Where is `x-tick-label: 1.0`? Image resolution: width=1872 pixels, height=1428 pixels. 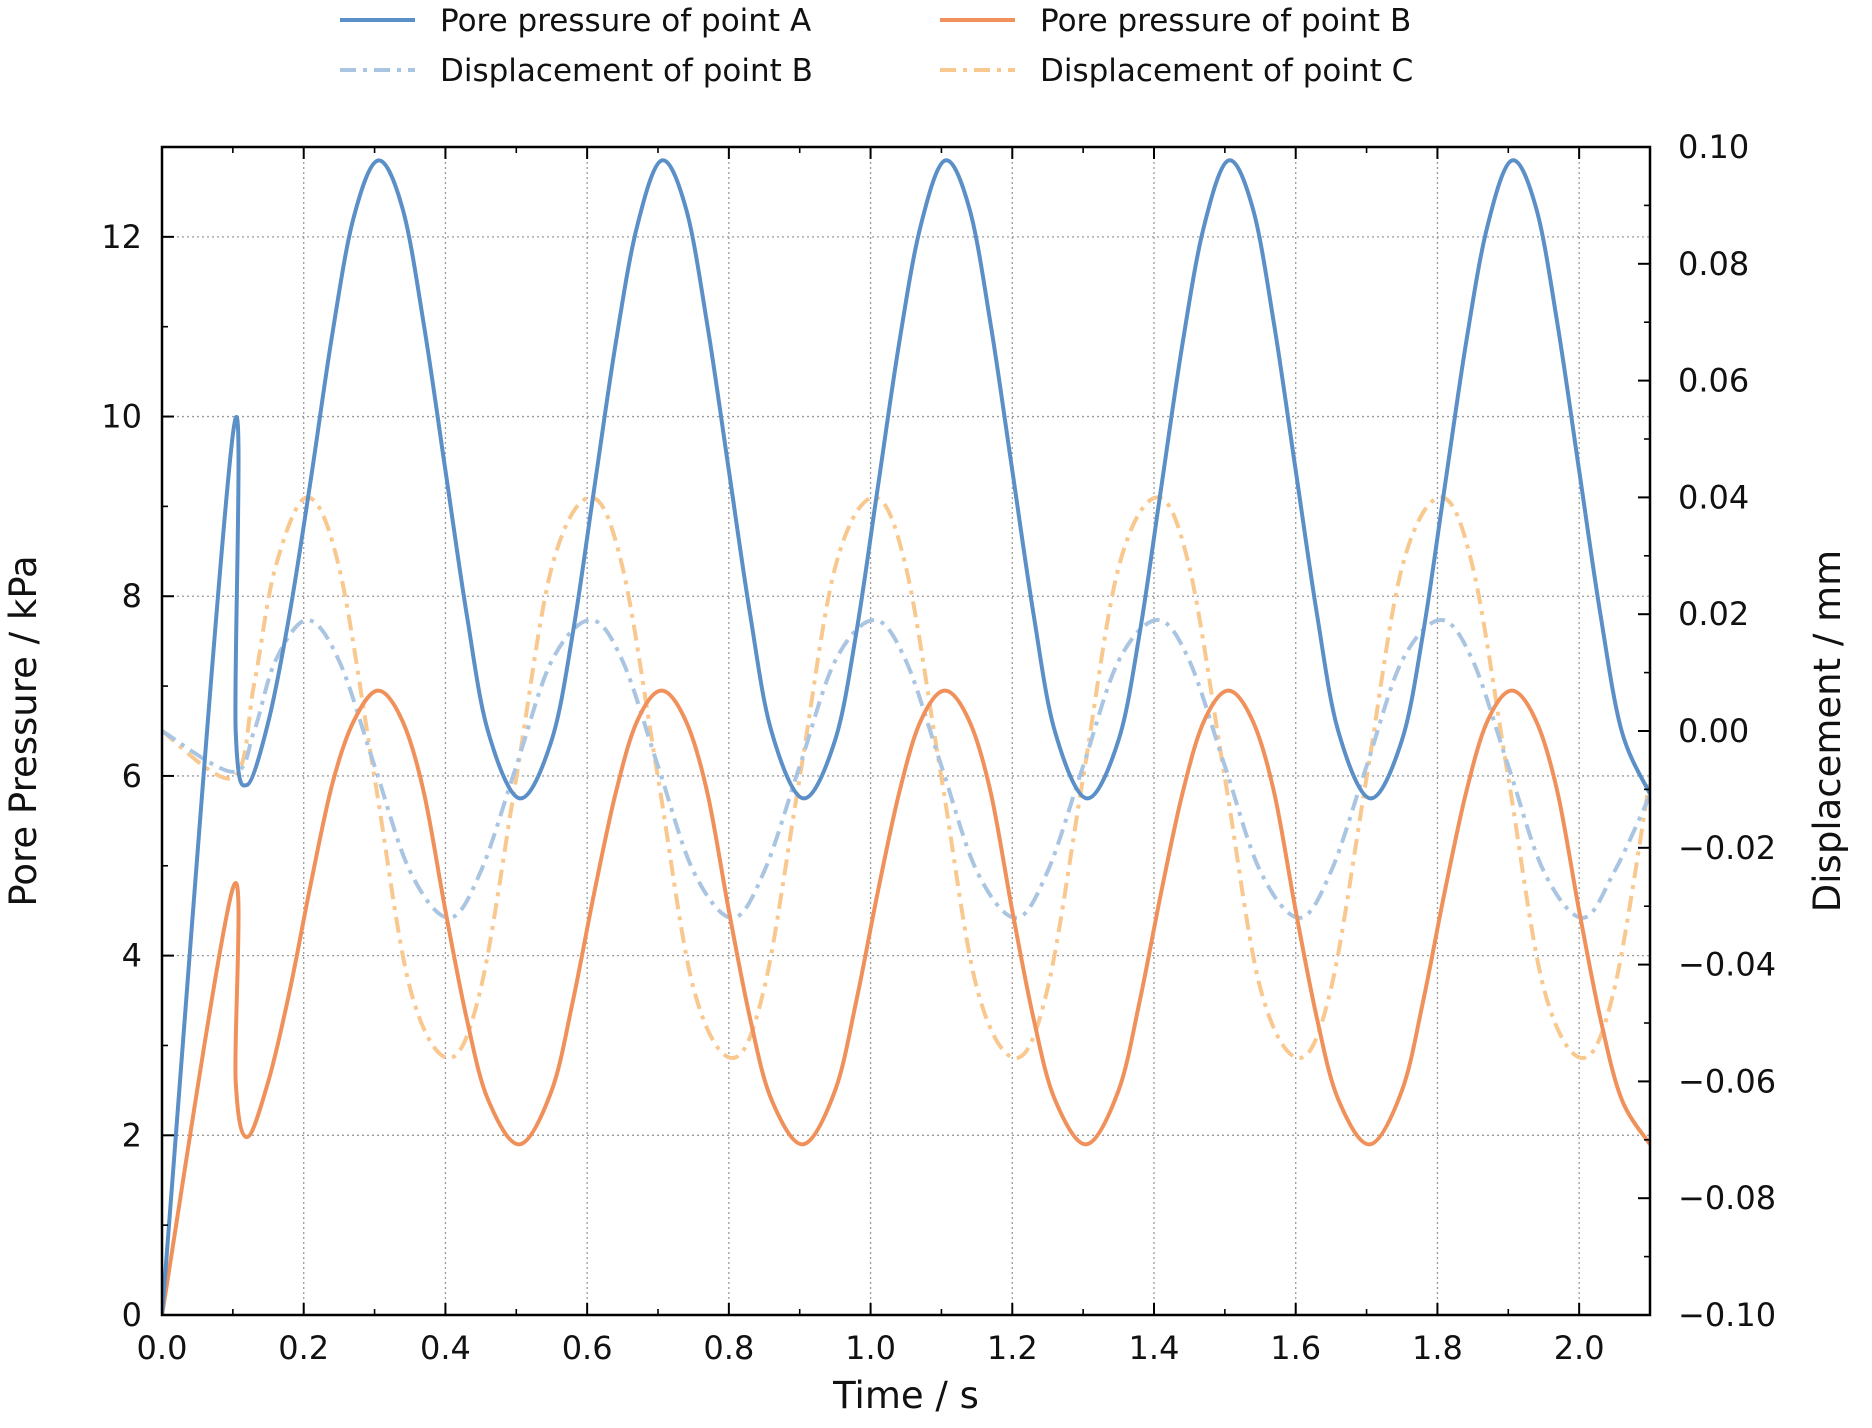
x-tick-label: 1.0 is located at coordinates (870, 1348).